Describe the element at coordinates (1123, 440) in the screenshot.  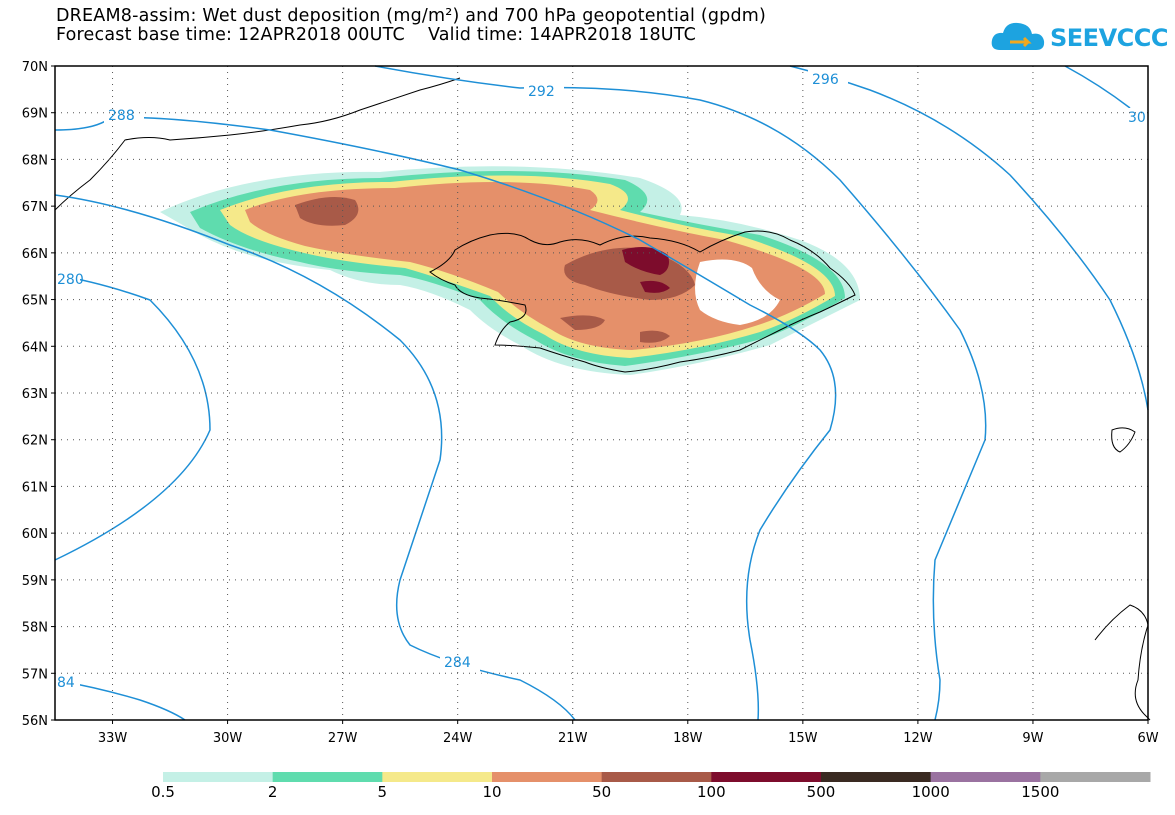
I see `faroe-coast` at that location.